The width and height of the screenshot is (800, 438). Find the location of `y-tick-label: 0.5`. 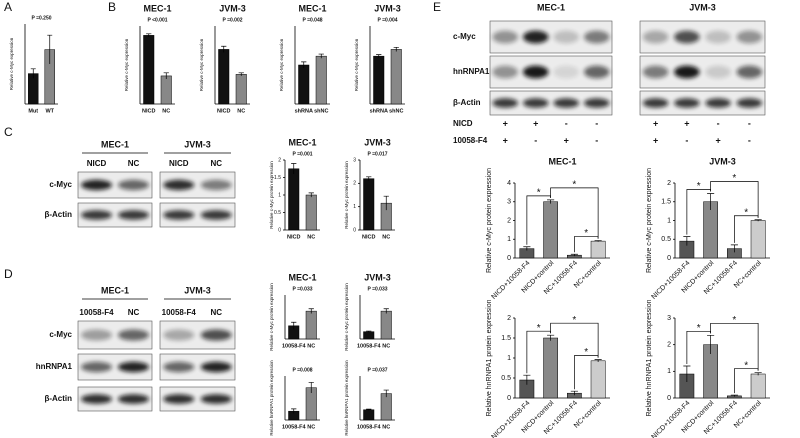

y-tick-label: 0.5 is located at coordinates (506, 378).